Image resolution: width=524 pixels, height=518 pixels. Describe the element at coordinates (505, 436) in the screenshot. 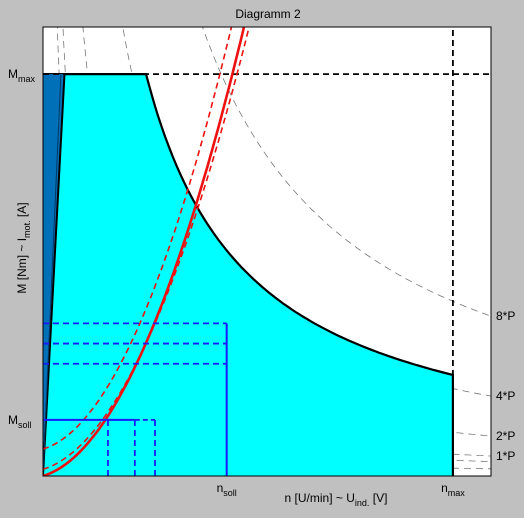

I see `power-curve-label-2: 2*P` at that location.